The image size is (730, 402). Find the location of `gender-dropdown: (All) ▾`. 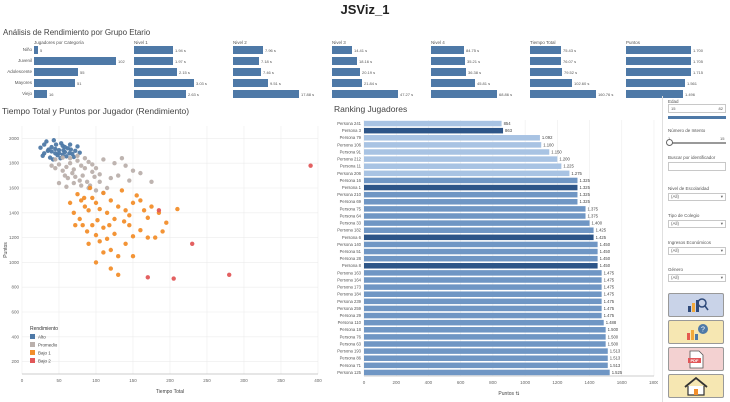

gender-dropdown: (All) ▾ is located at coordinates (697, 278).